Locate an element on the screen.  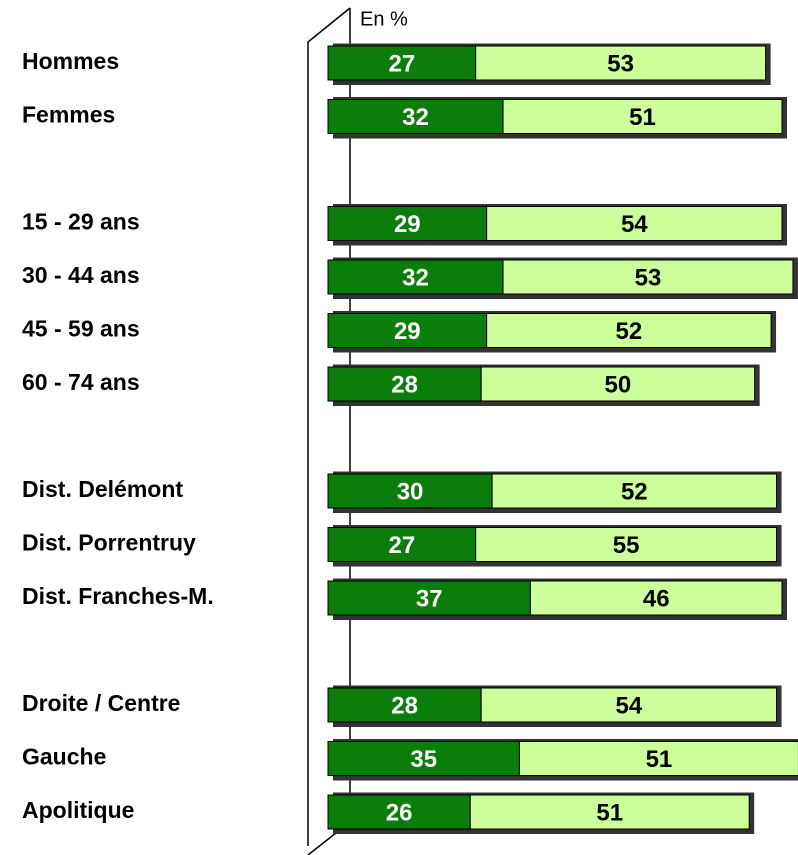
value-label: 55 is located at coordinates (626, 545).